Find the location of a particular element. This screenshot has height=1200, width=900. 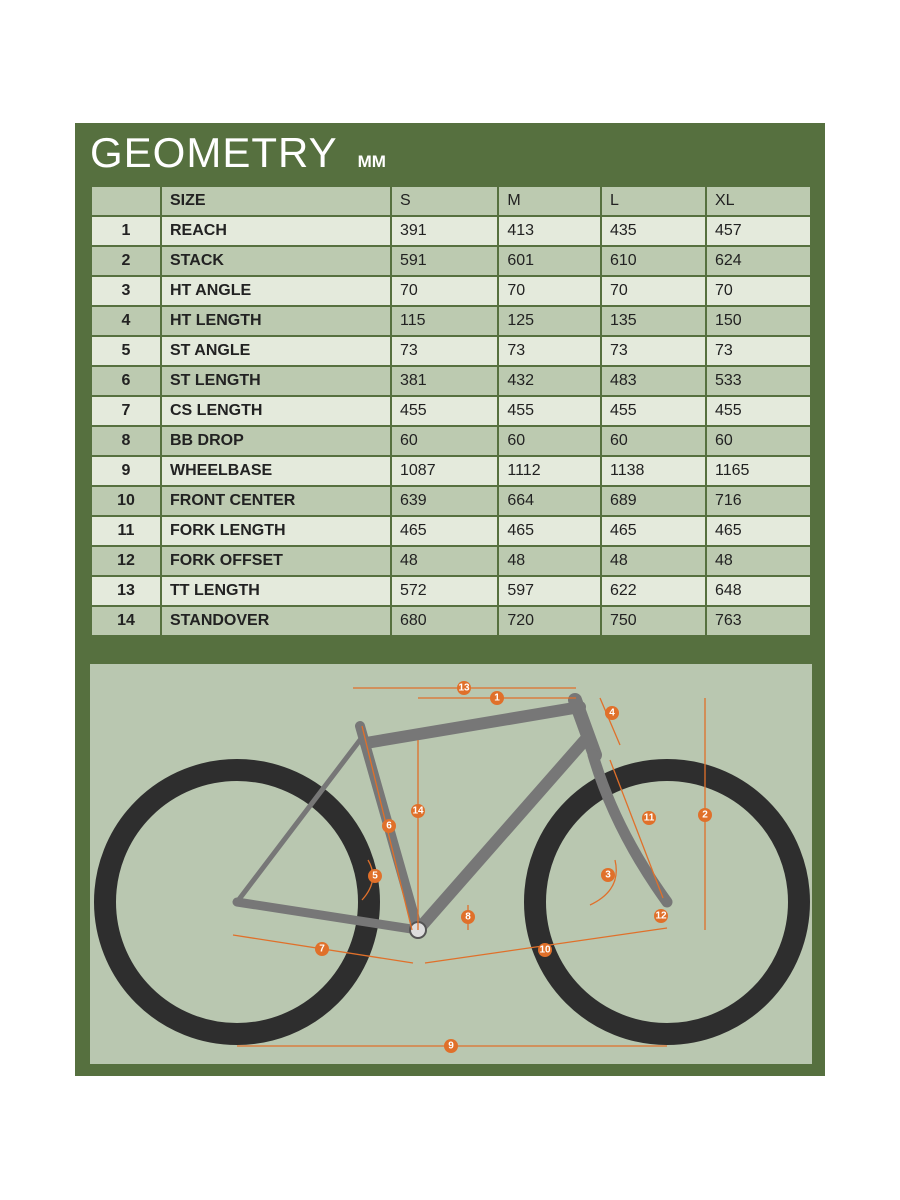

row-number: 12 is located at coordinates (126, 561).